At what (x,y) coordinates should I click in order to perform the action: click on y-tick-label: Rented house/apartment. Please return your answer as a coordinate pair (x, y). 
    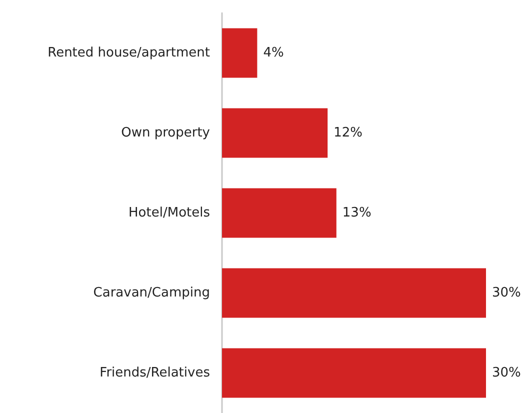
    Looking at the image, I should click on (129, 53).